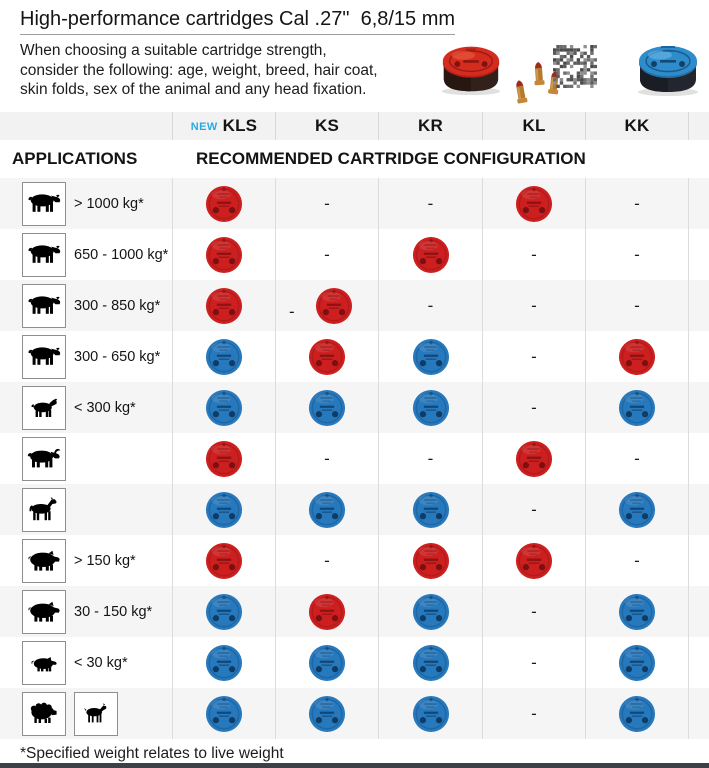 The image size is (709, 768). What do you see at coordinates (533, 458) in the screenshot?
I see `cell-kl` at bounding box center [533, 458].